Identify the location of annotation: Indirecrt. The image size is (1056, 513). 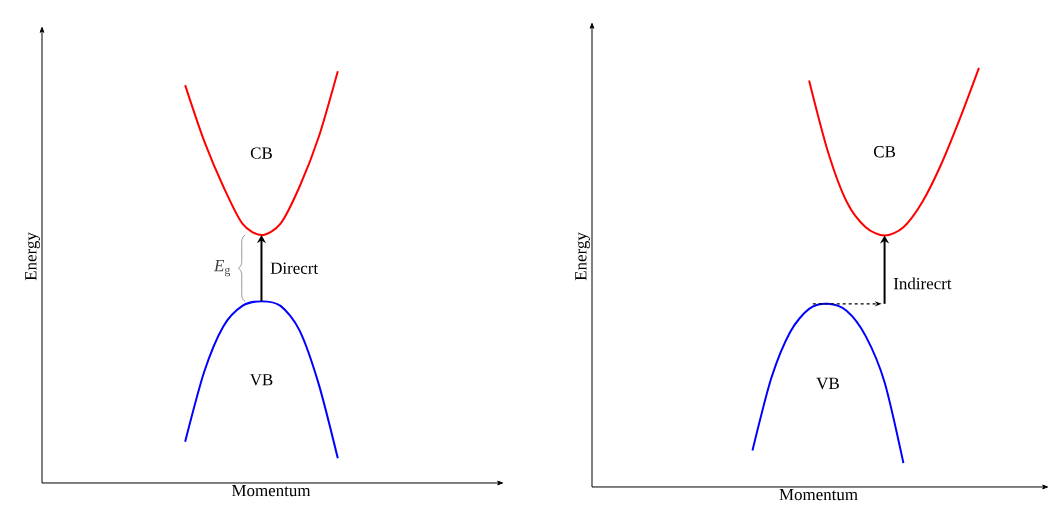
(922, 283).